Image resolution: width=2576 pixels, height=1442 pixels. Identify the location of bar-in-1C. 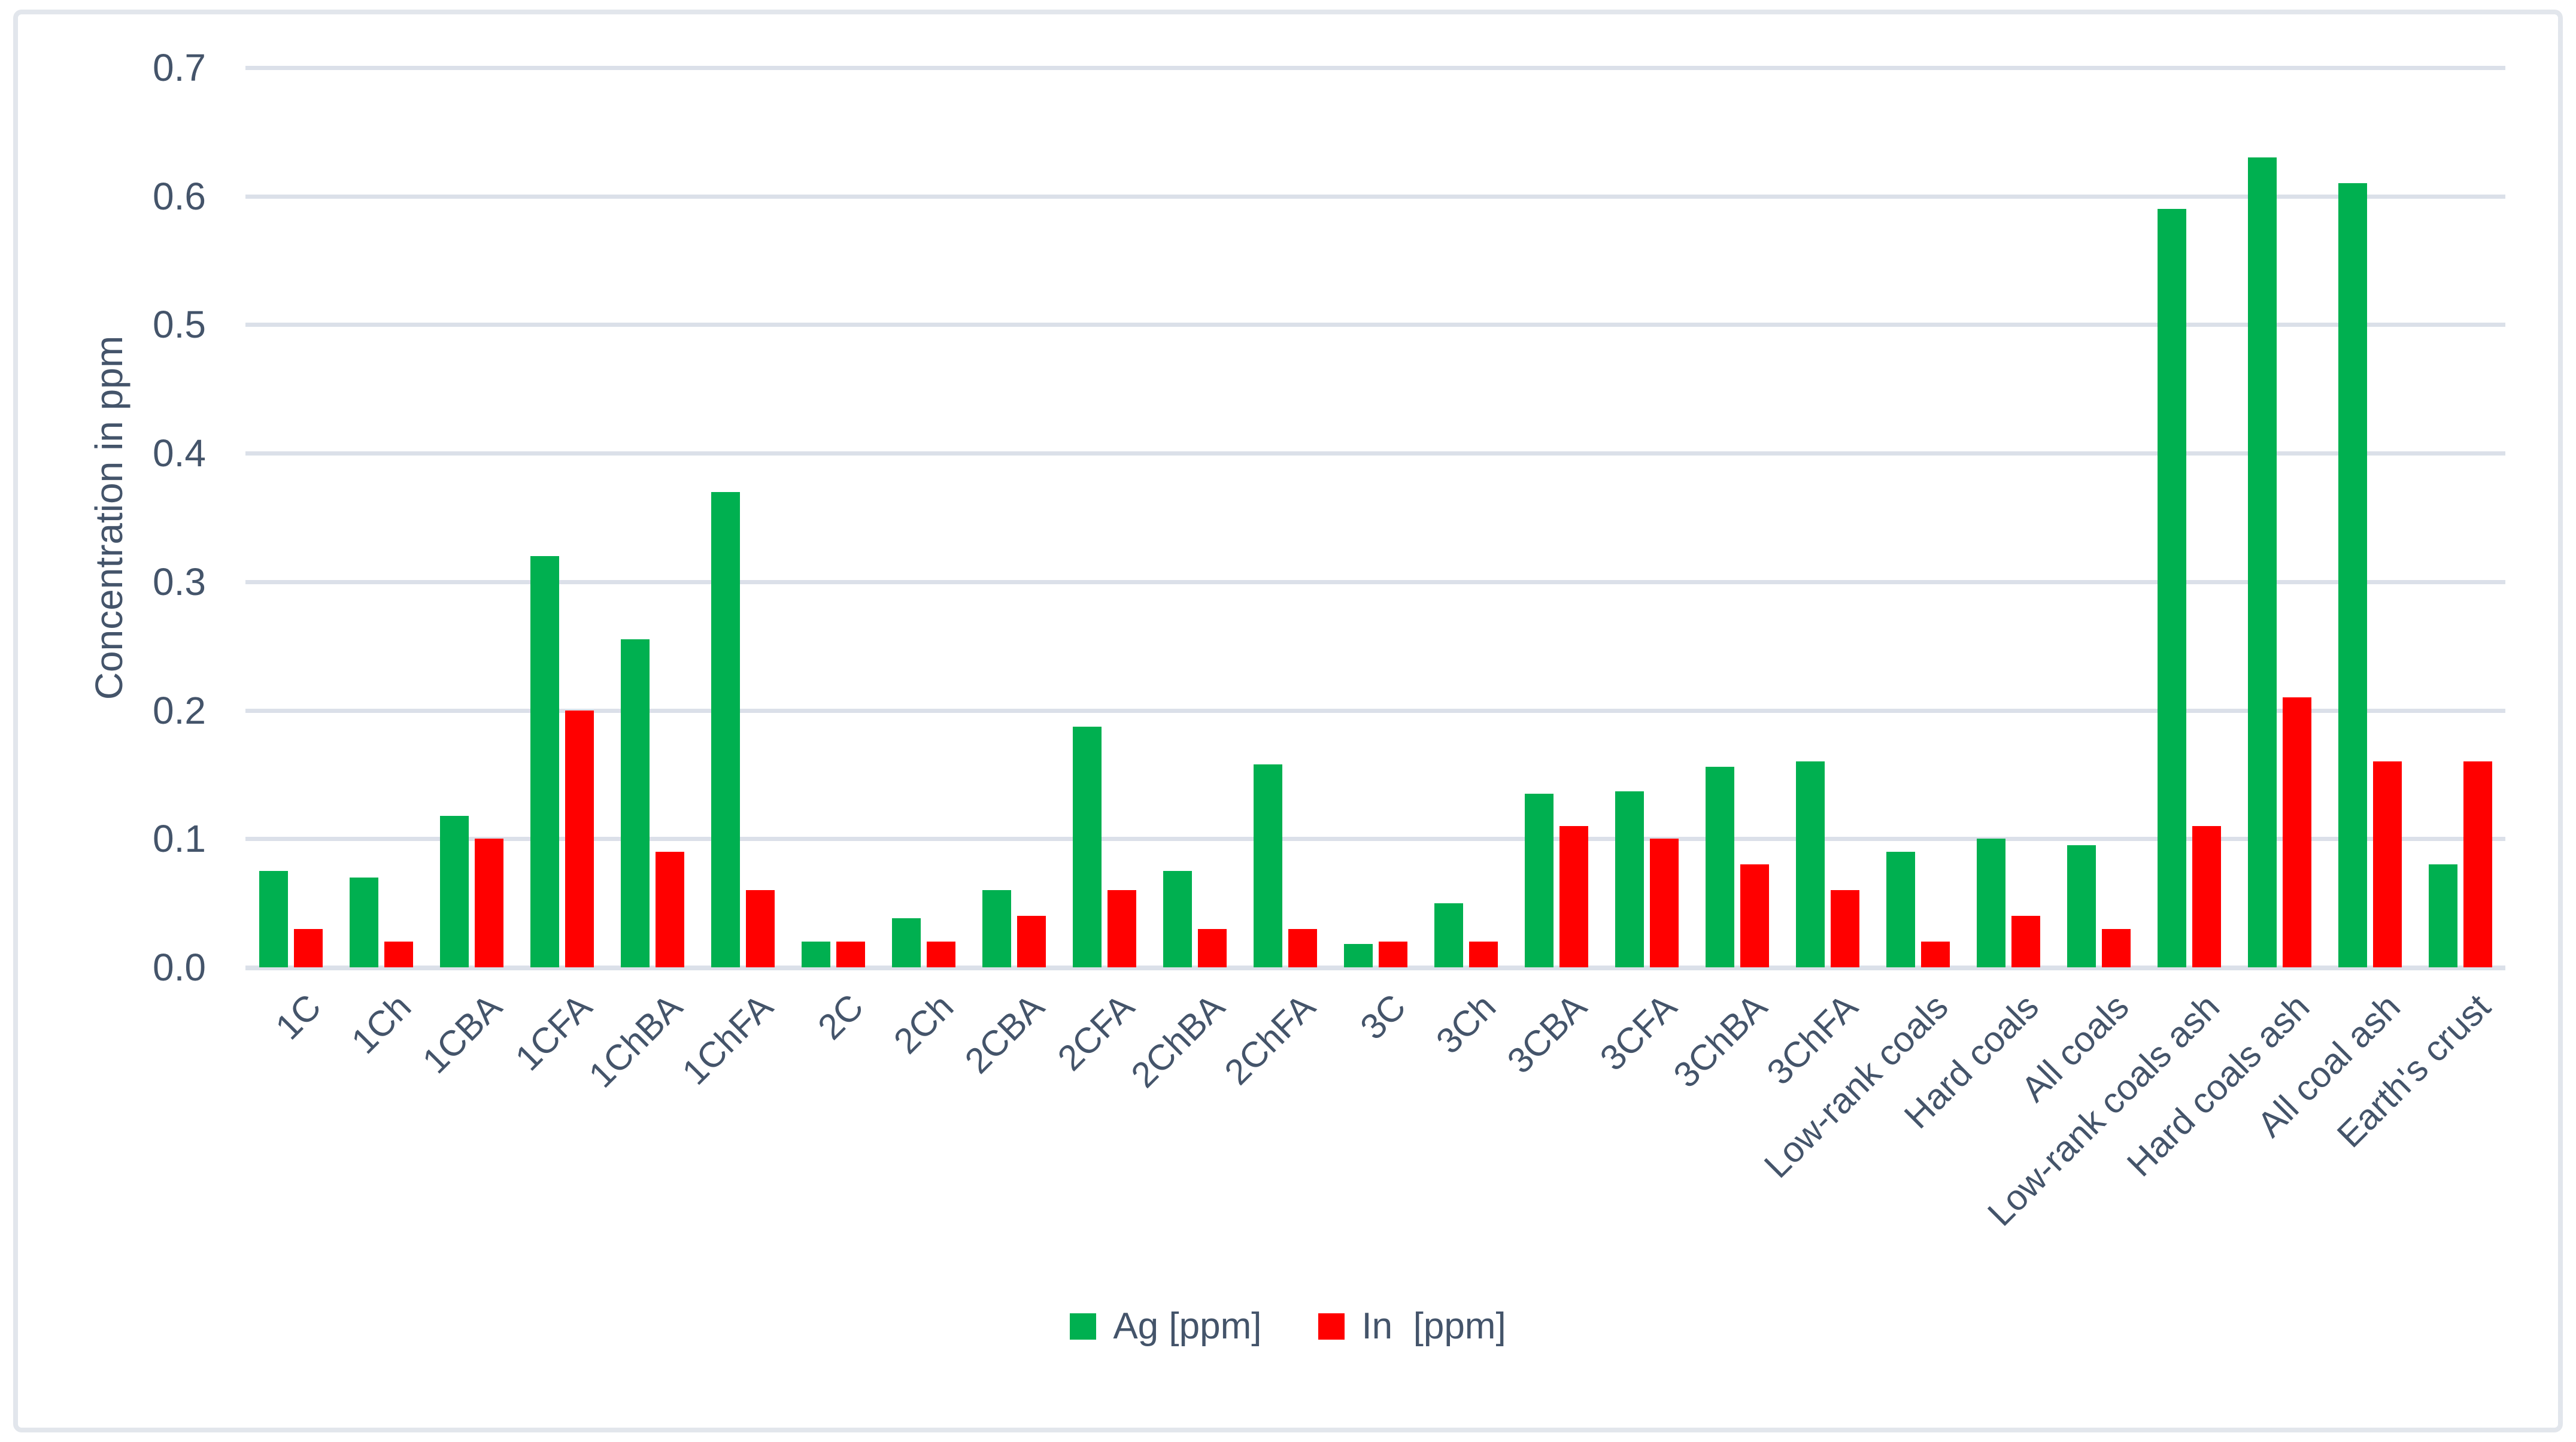
(308, 947).